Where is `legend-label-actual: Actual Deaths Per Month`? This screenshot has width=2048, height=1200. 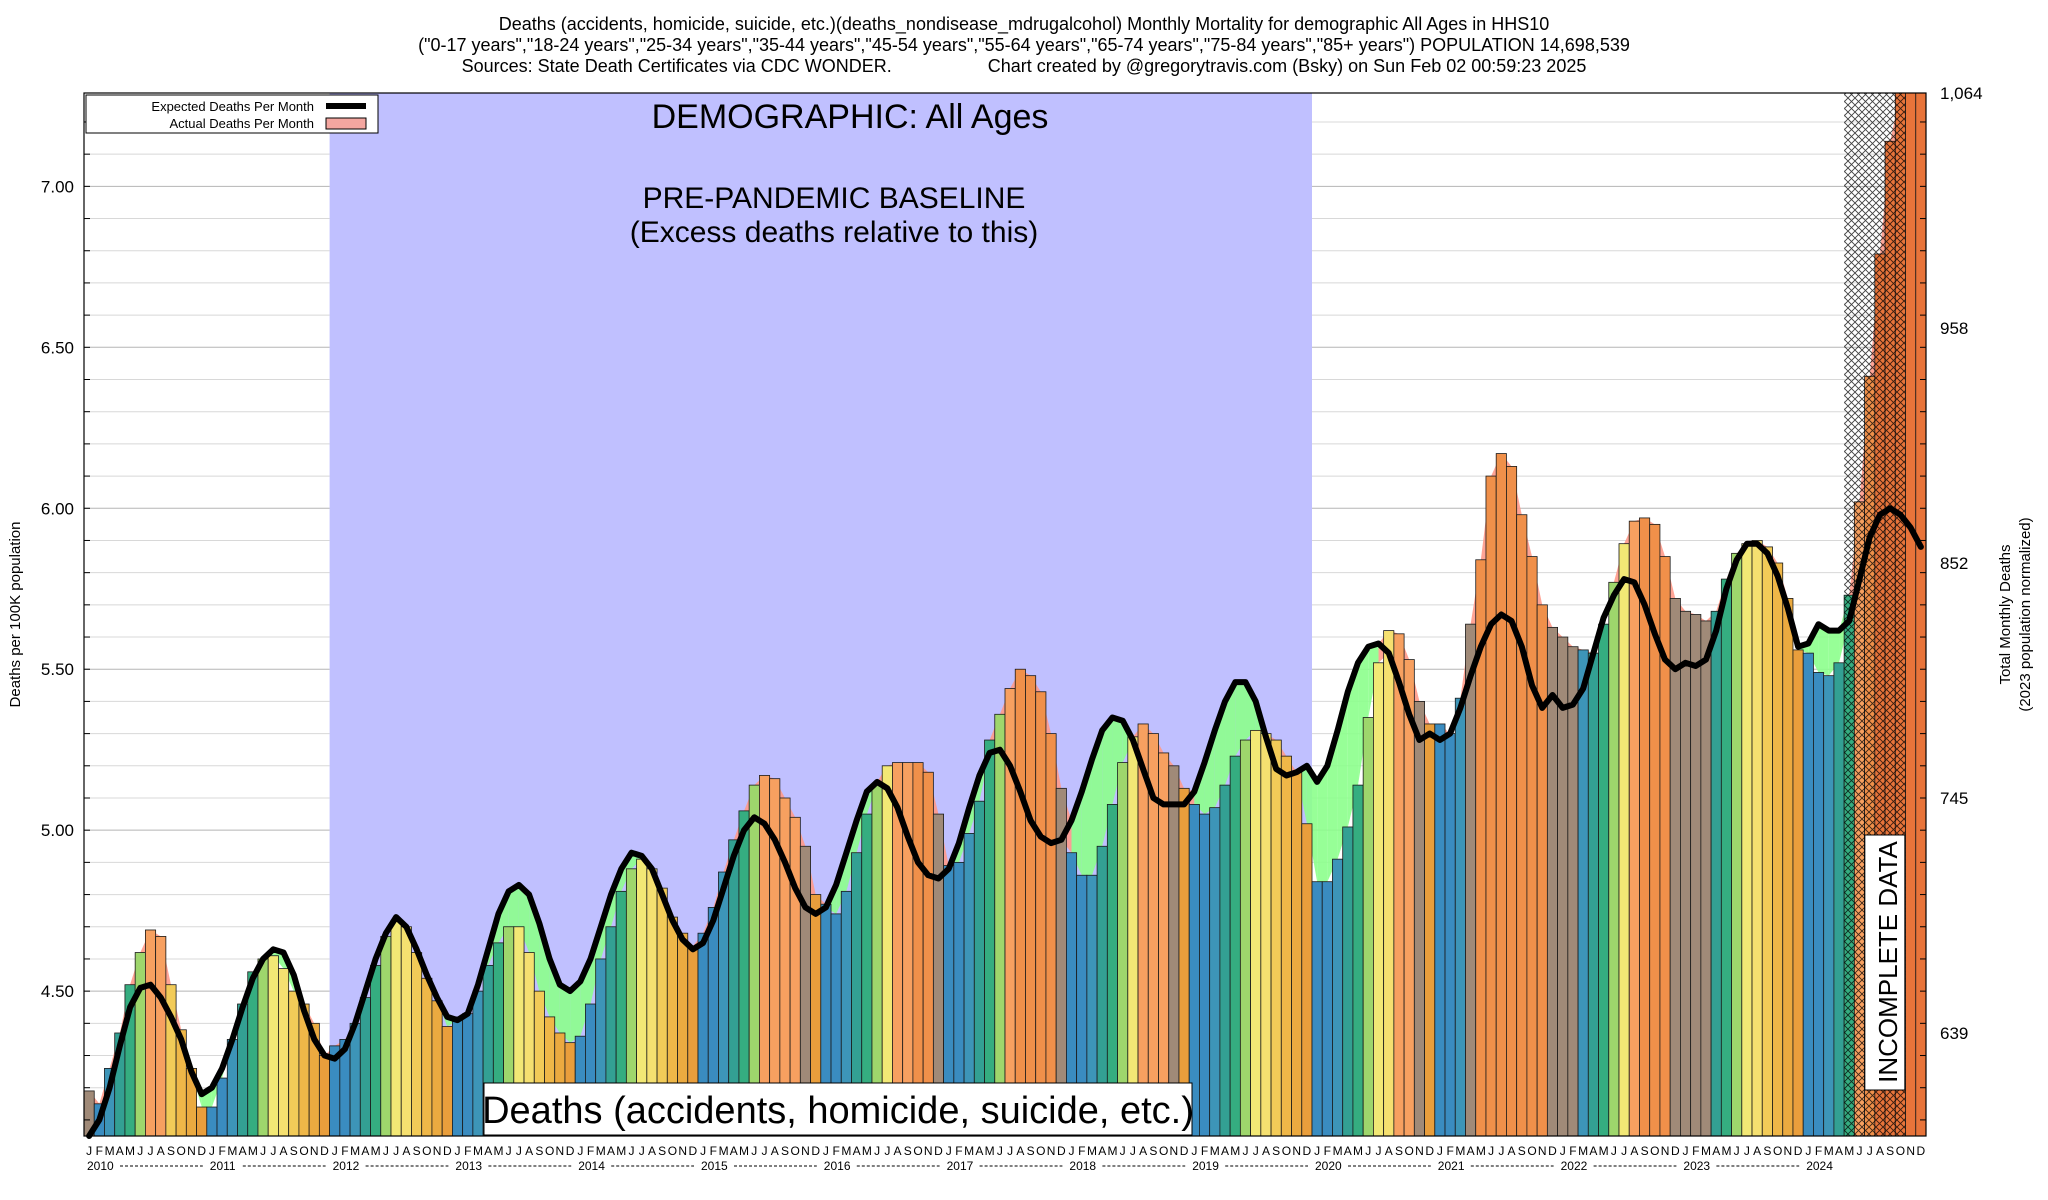
legend-label-actual: Actual Deaths Per Month is located at coordinates (241, 123).